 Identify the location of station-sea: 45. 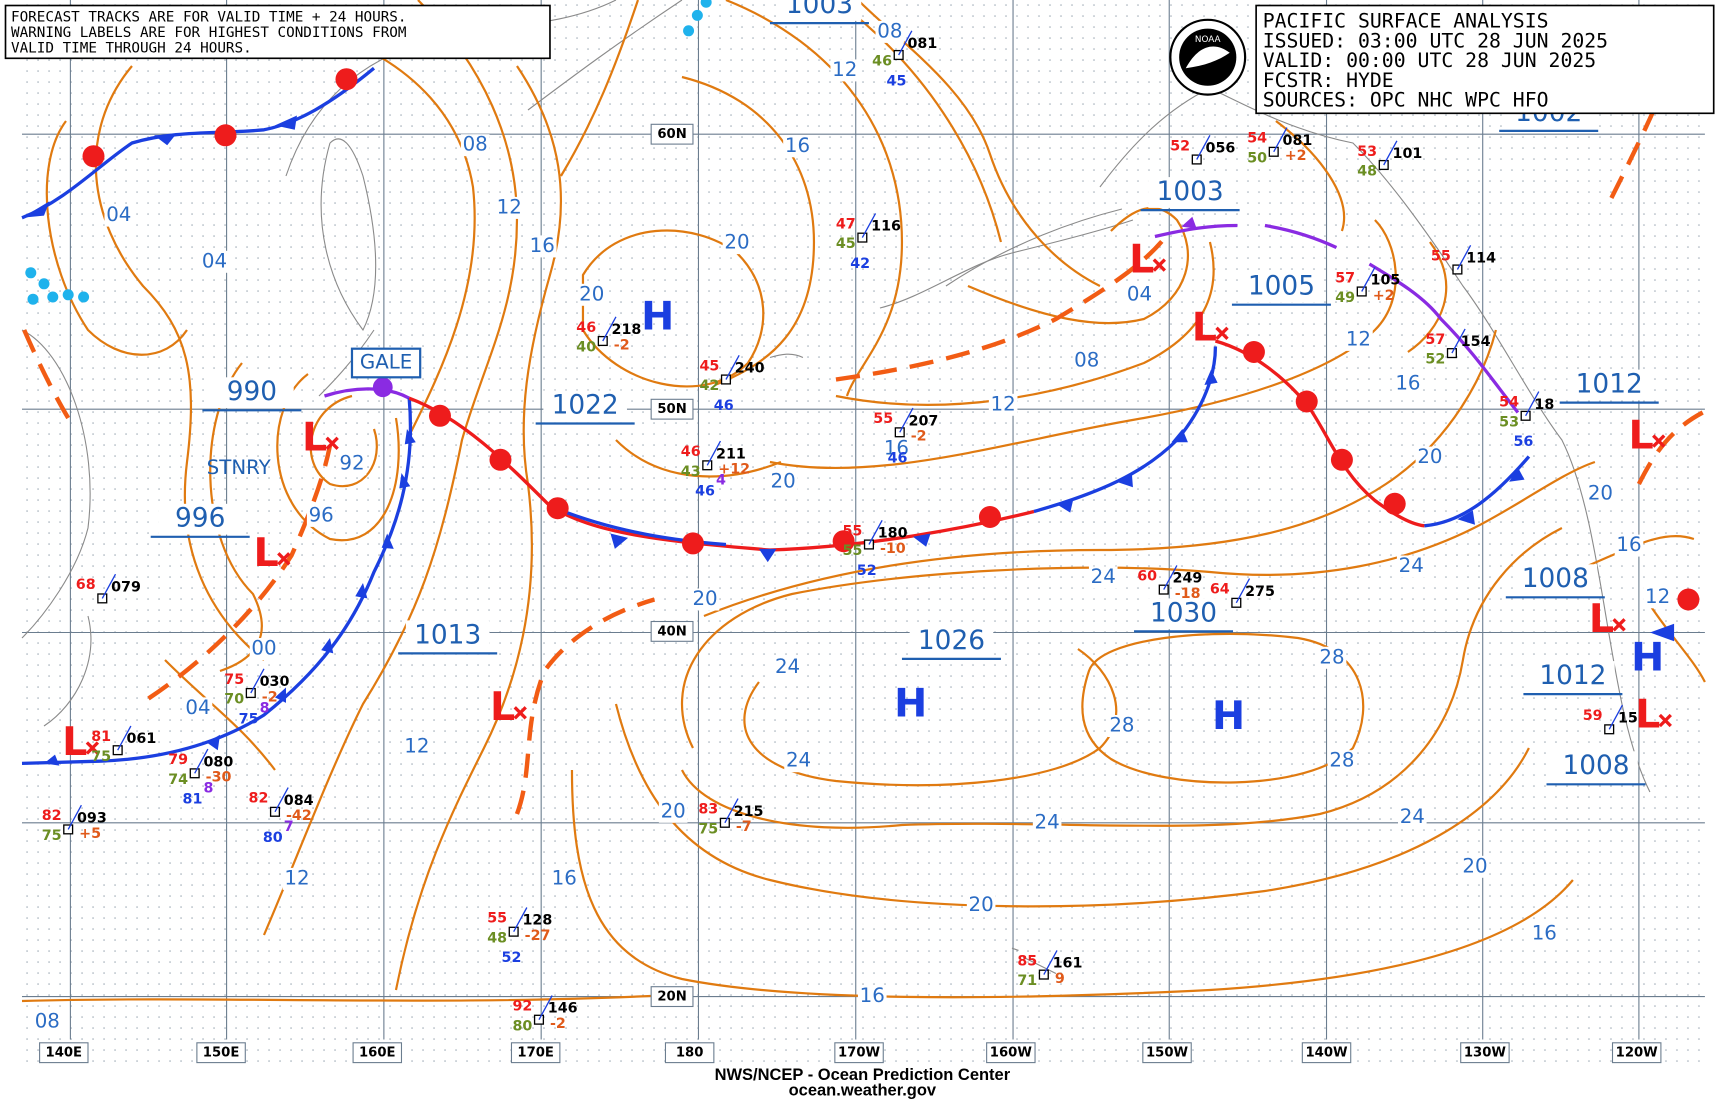
(897, 81).